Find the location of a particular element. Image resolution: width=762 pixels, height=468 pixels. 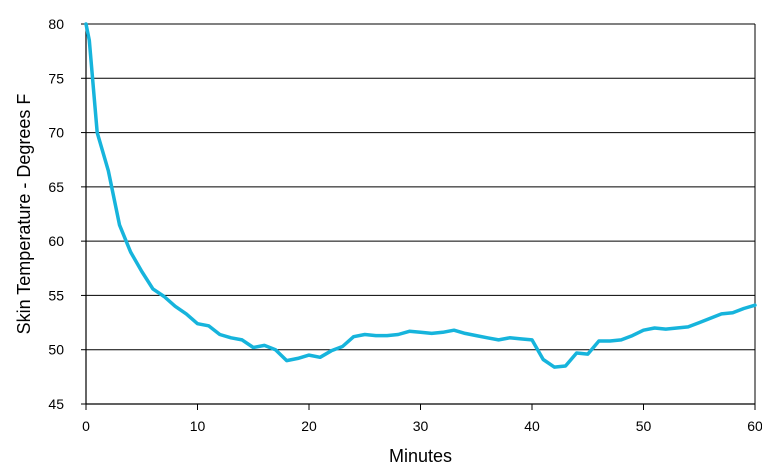

y-tick-label-75: 75 is located at coordinates (56, 78).